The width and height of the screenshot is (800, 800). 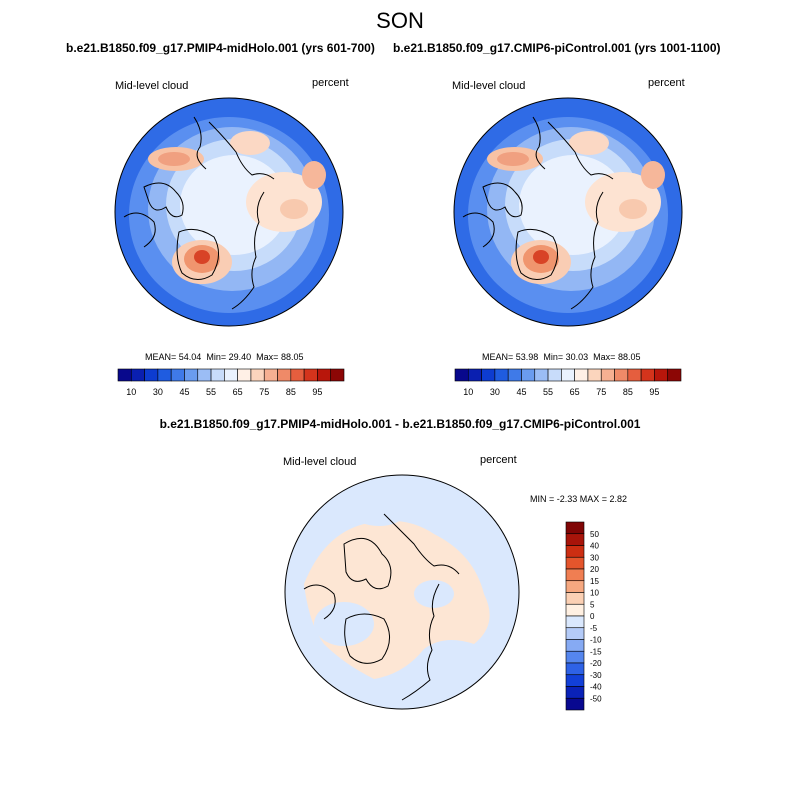 What do you see at coordinates (521, 392) in the screenshot?
I see `colorbar-tick-label: 45` at bounding box center [521, 392].